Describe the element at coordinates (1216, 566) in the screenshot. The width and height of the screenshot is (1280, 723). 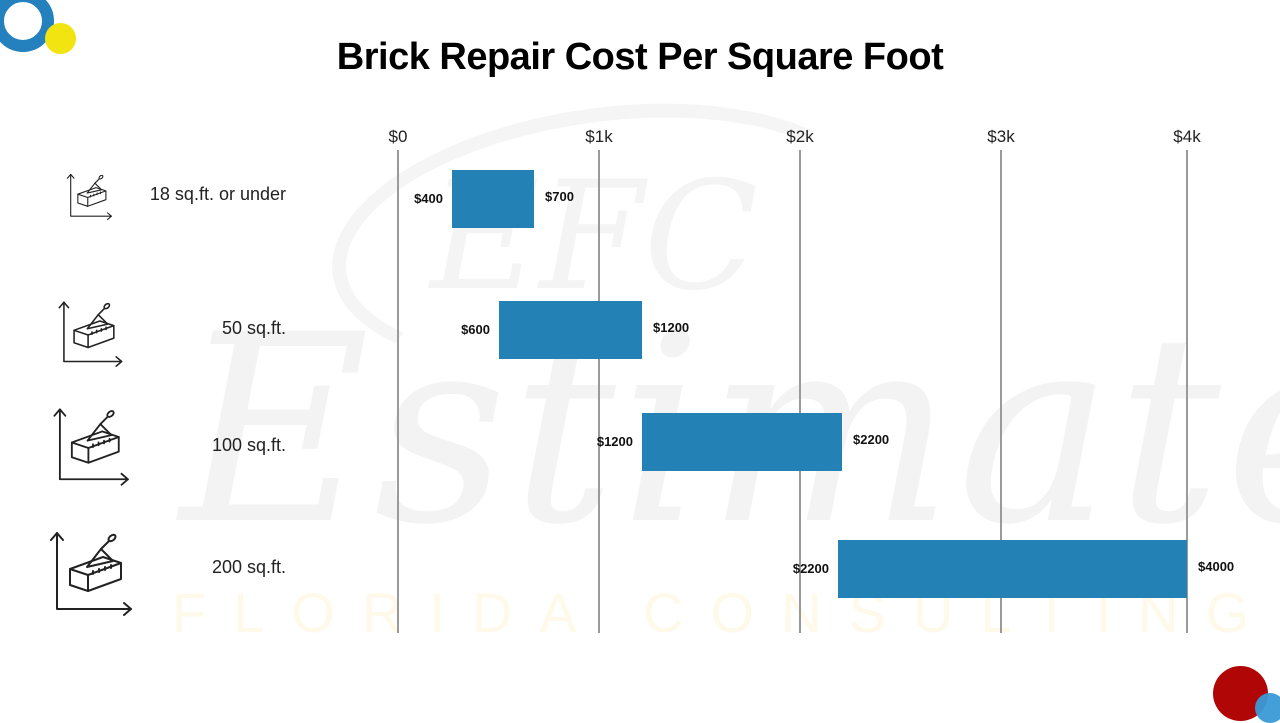
I see `high-value-label: $4000` at that location.